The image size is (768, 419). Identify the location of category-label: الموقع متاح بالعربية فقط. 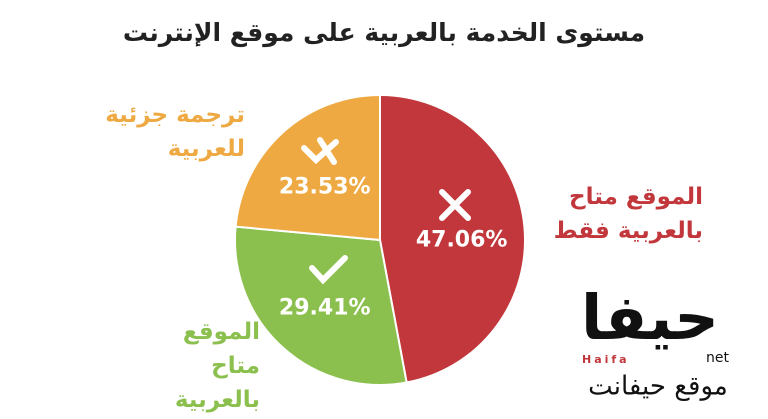
(628, 214).